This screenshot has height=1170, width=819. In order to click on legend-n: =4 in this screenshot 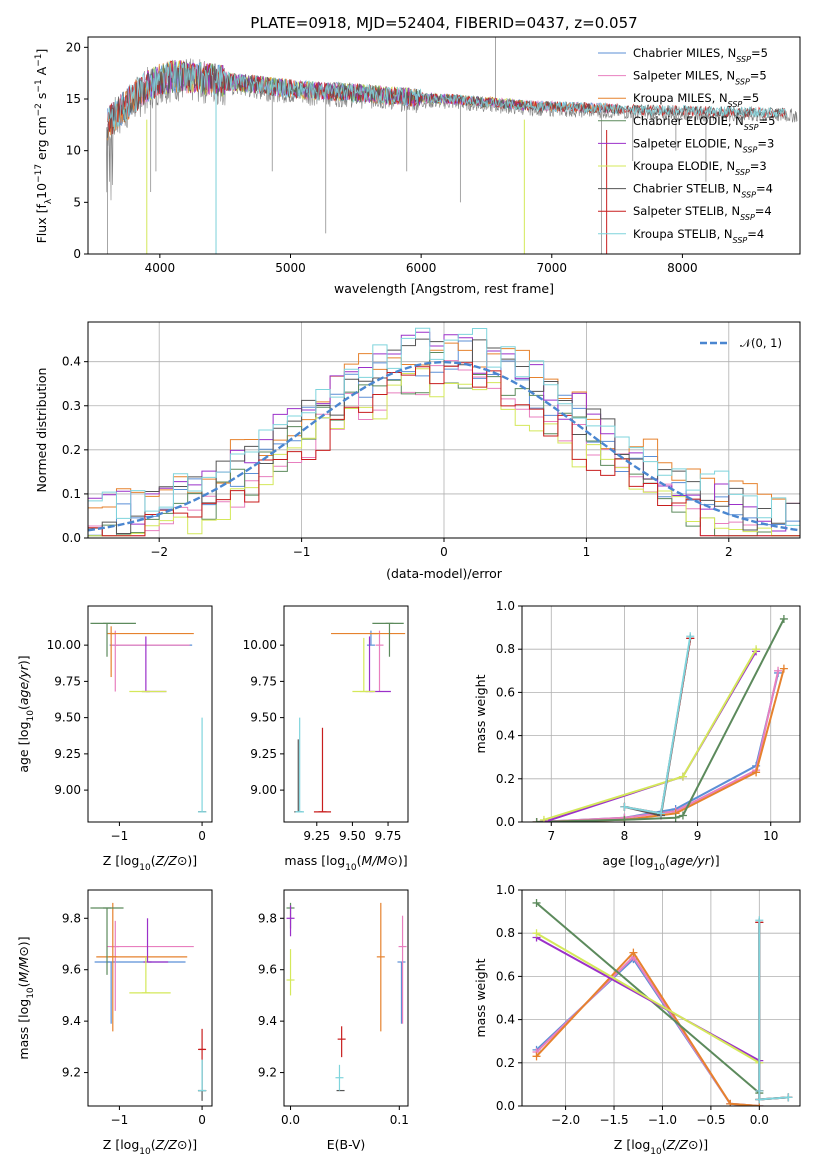, I will do `click(763, 211)`.